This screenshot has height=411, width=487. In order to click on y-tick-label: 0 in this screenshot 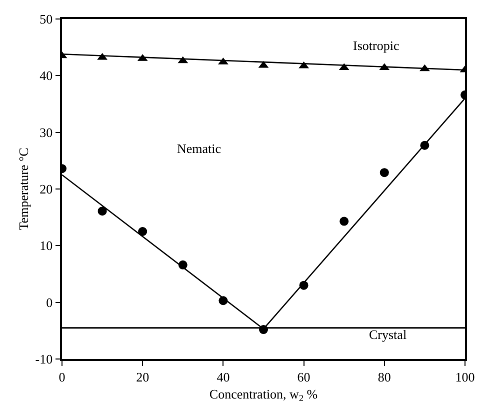, I will do `click(49, 302)`.